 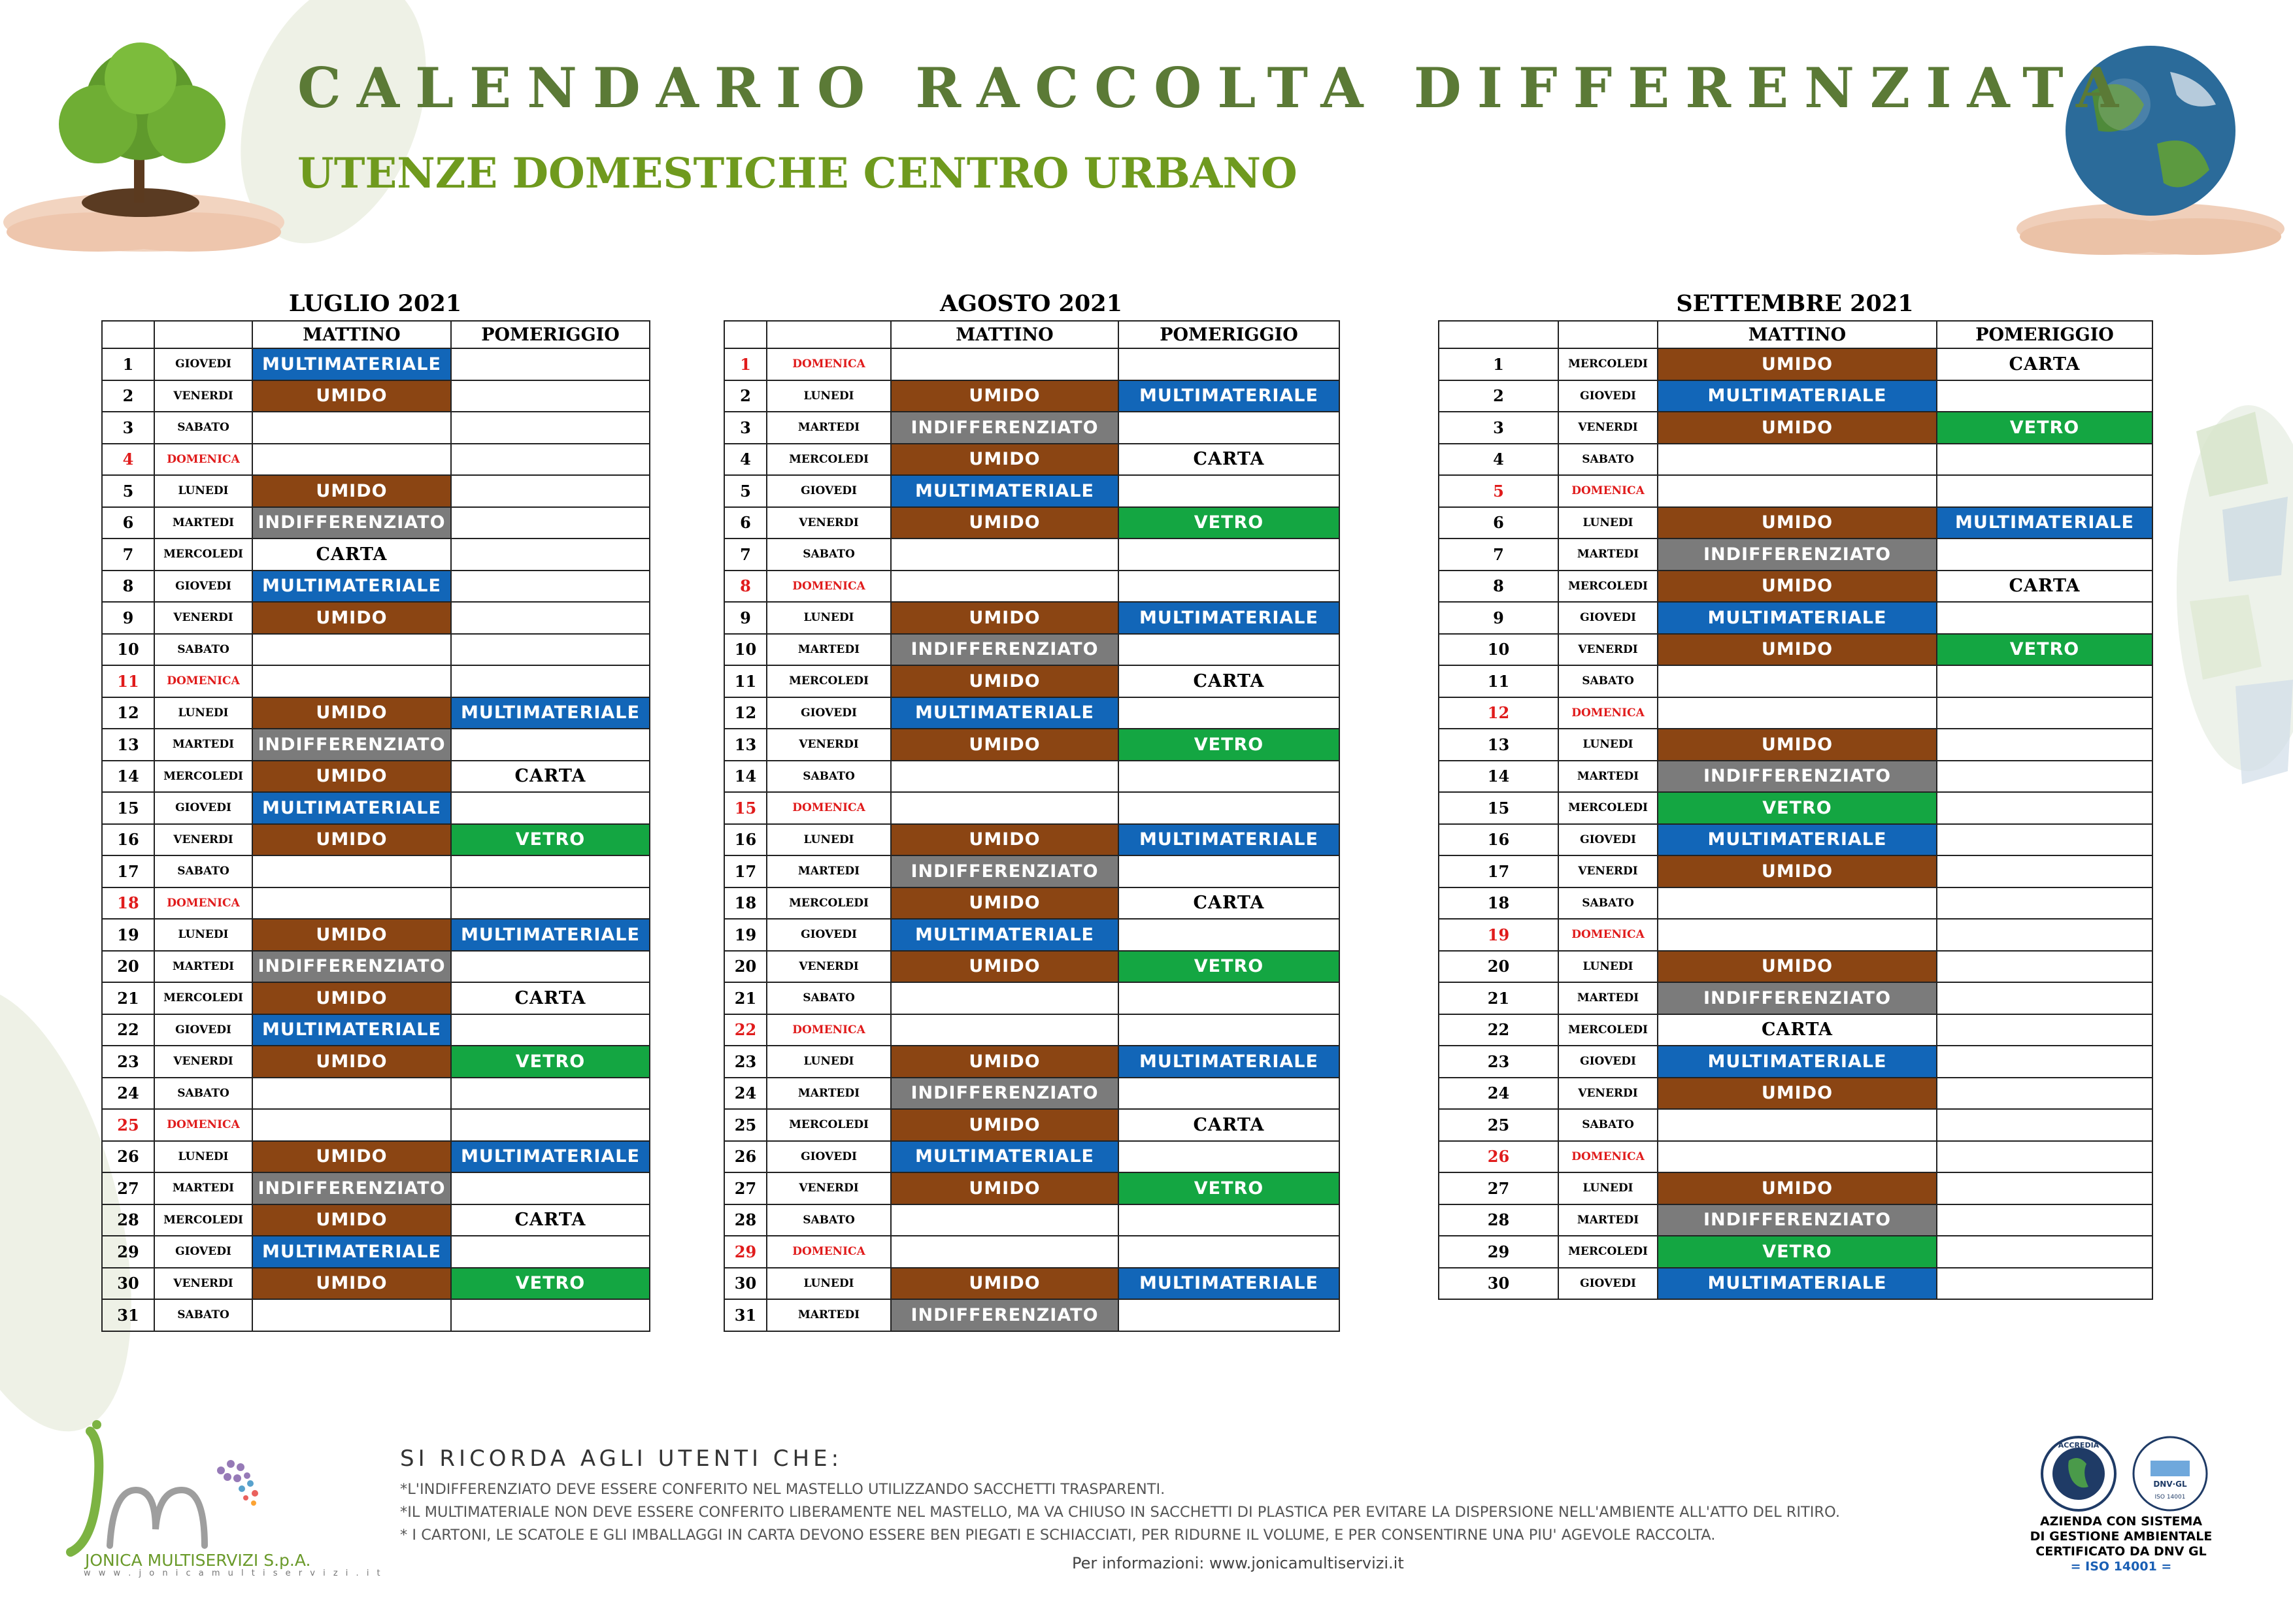 What do you see at coordinates (2151, 150) in the screenshot?
I see `globe-in-hands-image` at bounding box center [2151, 150].